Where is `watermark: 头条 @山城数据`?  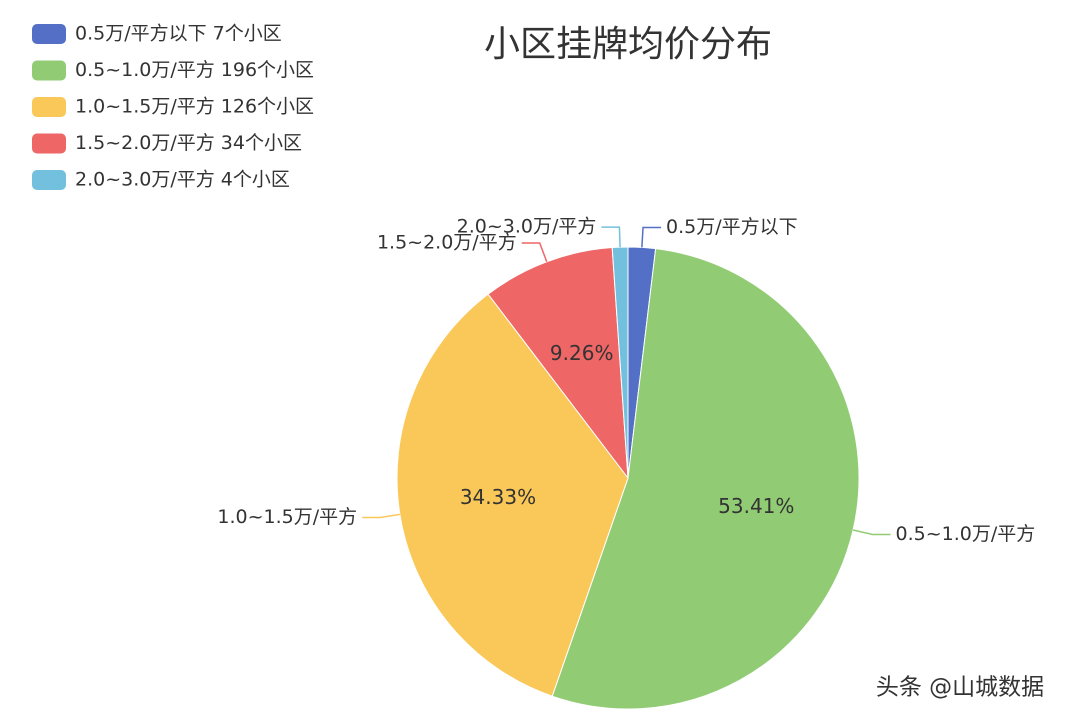
watermark: 头条 @山城数据 is located at coordinates (960, 688).